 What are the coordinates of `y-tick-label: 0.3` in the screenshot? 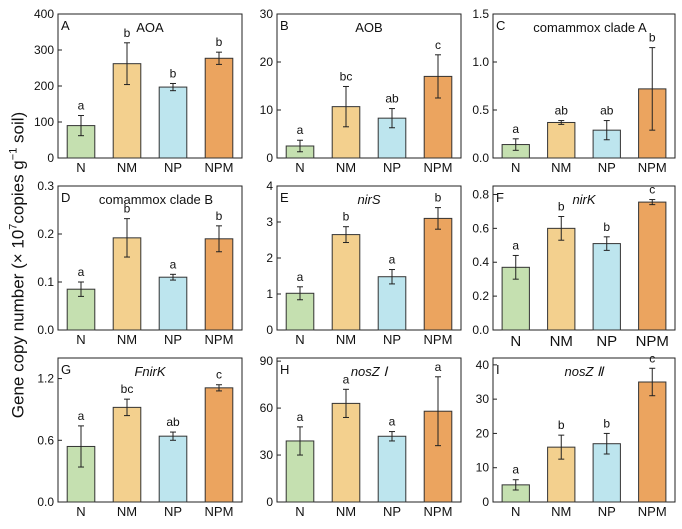 It's located at (45, 186).